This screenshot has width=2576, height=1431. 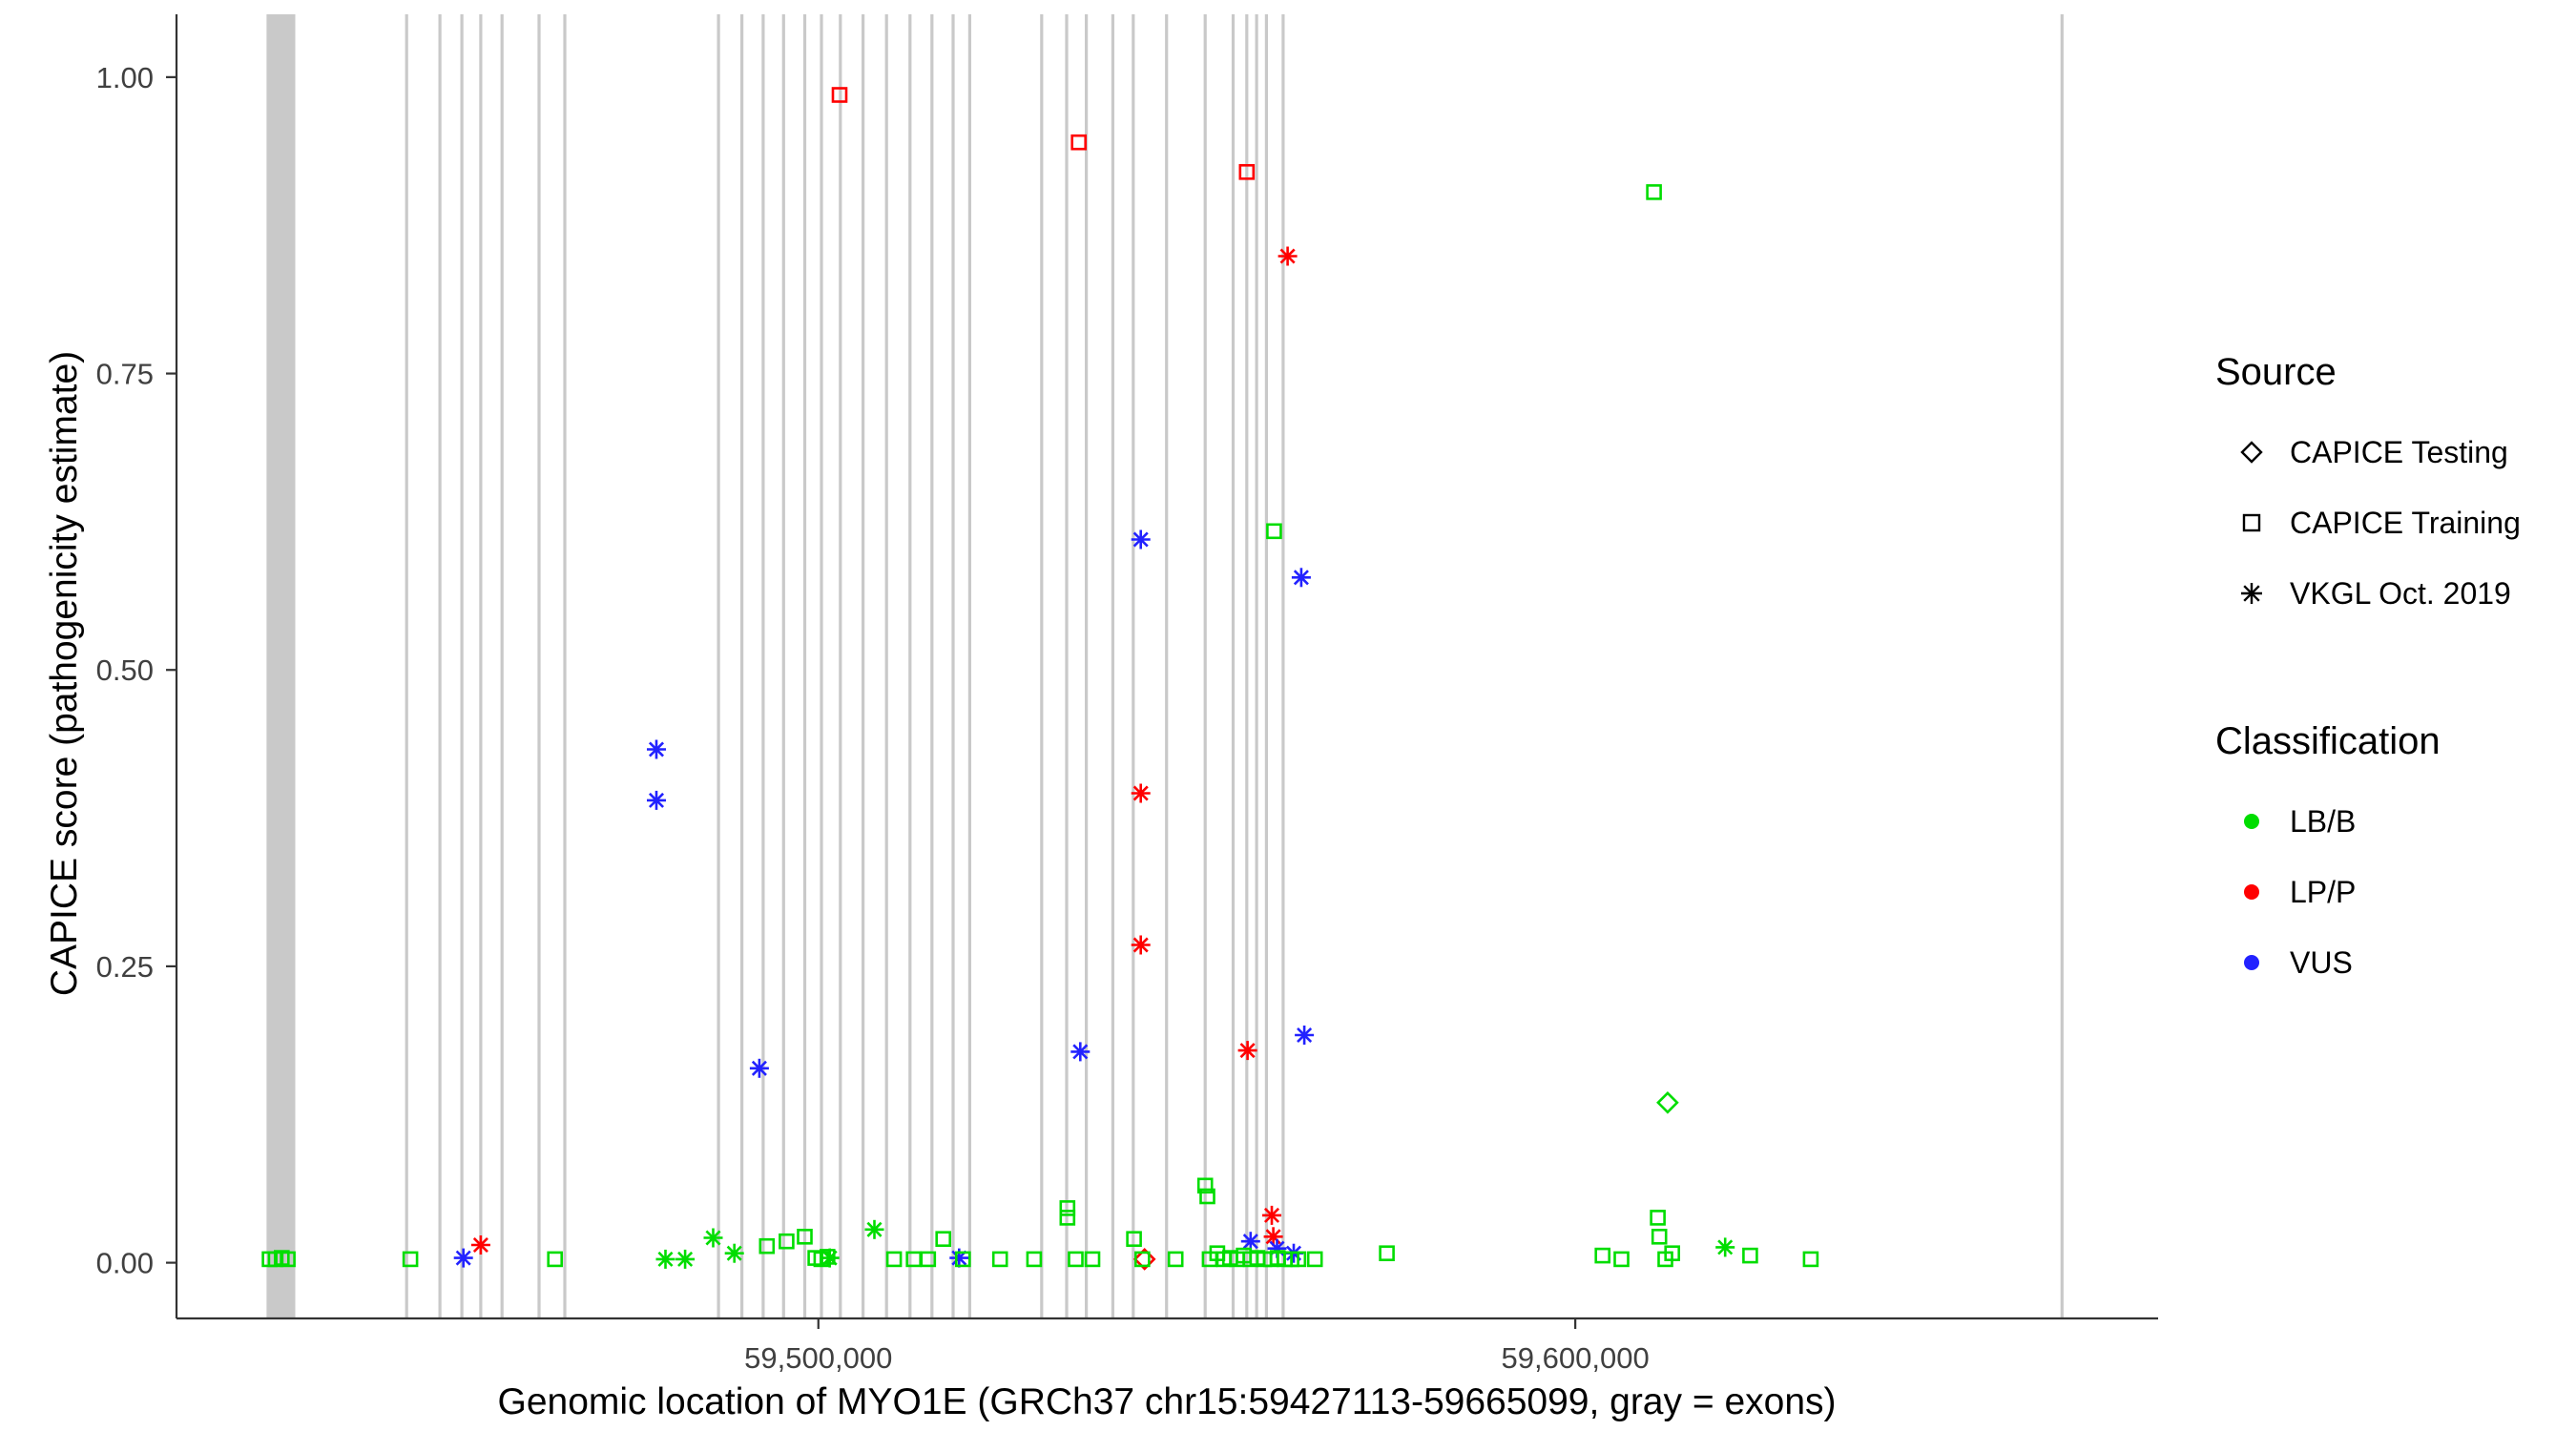 I want to click on legend-source-title: Source, so click(x=2276, y=372).